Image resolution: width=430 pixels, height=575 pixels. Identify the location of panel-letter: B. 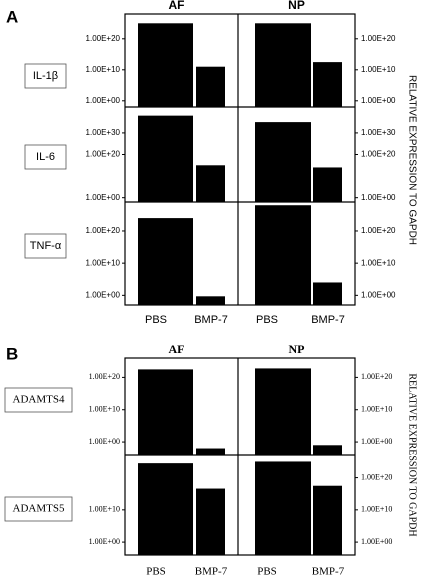
(12, 353).